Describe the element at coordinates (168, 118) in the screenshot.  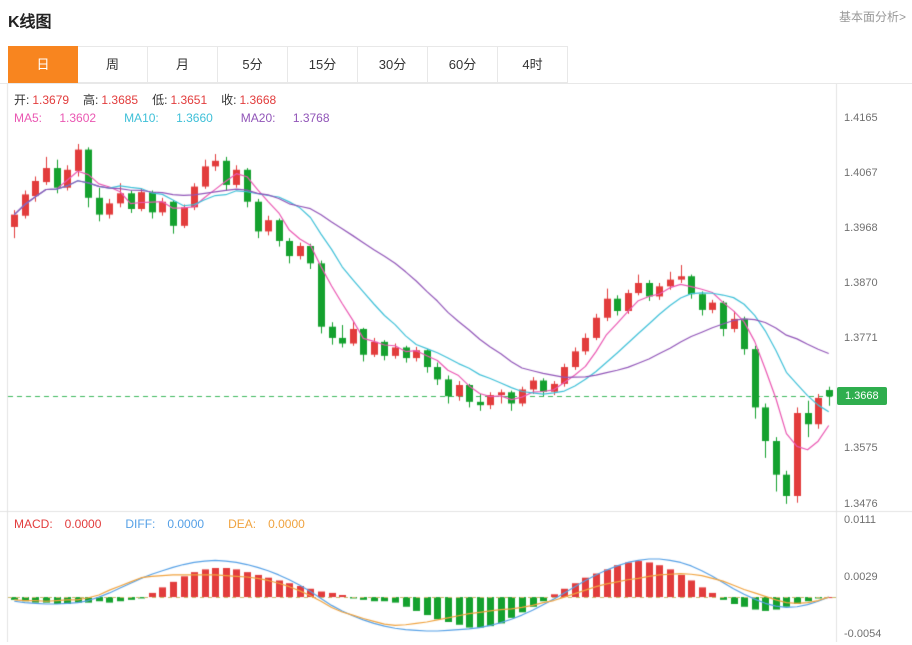
I see `ma10-legend: MA10: 1.3660` at that location.